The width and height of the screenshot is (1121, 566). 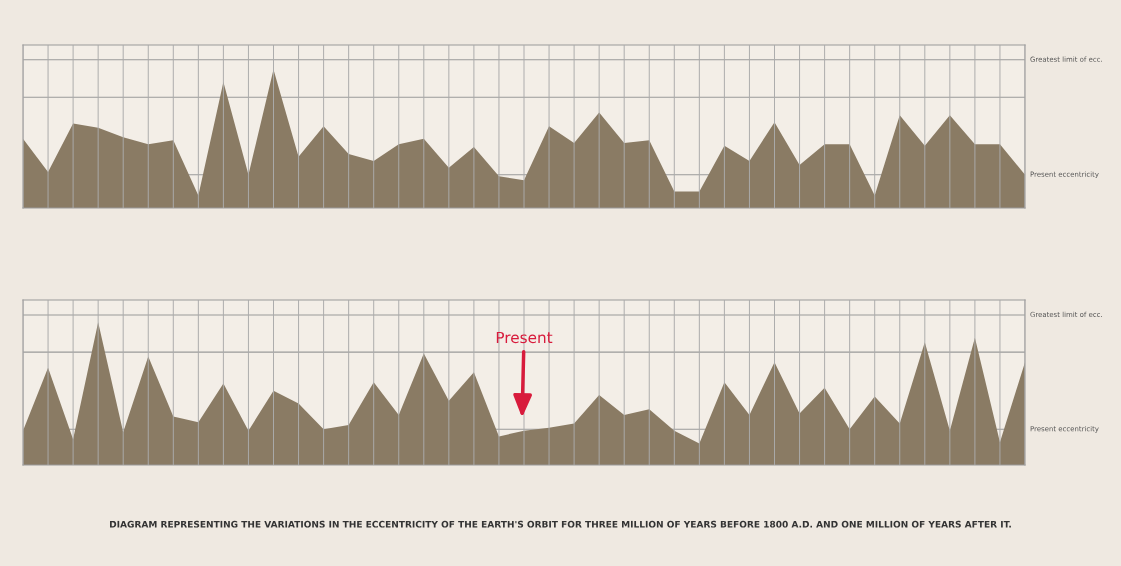 What do you see at coordinates (560, 524) in the screenshot?
I see `text: DIAGRAM REPRESENTING THE VARIATIONS IN THE ECCENTRICITY OF THE EARTH'S ORBIT FOR THREE MILLION OF YEARS BEFORE 1800 A.D. AND ONE MILLION OF YEARS AFTER IT.` at bounding box center [560, 524].